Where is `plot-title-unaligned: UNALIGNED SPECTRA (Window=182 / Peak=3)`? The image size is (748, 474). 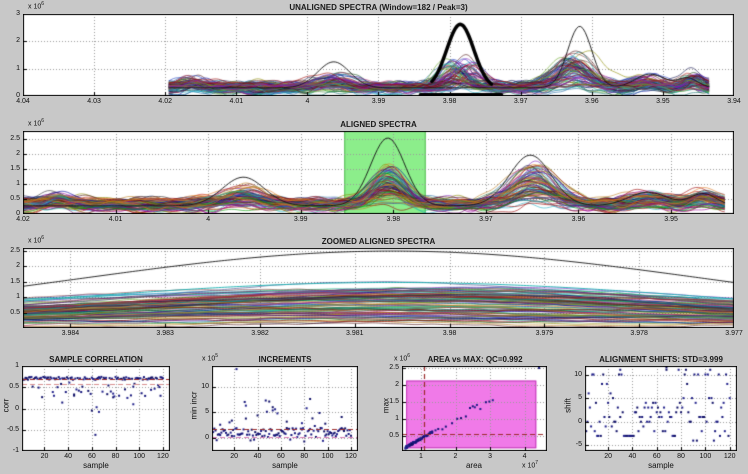 plot-title-unaligned: UNALIGNED SPECTRA (Window=182 / Peak=3) is located at coordinates (378, 7).